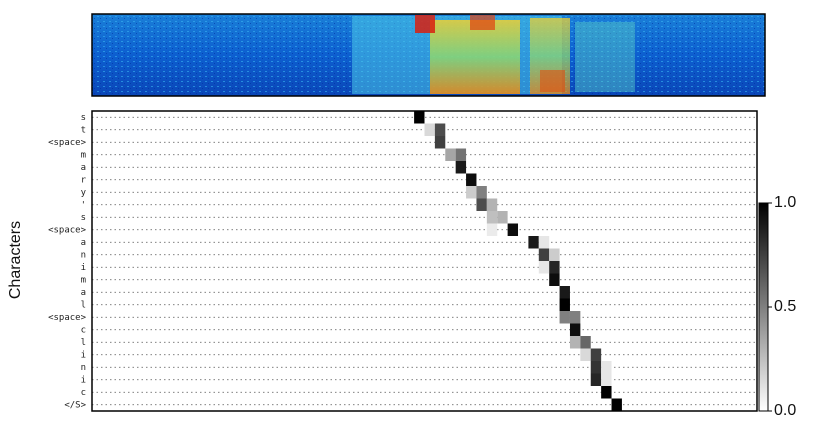  What do you see at coordinates (785, 410) in the screenshot?
I see `colorbar-tick-label: 0.0` at bounding box center [785, 410].